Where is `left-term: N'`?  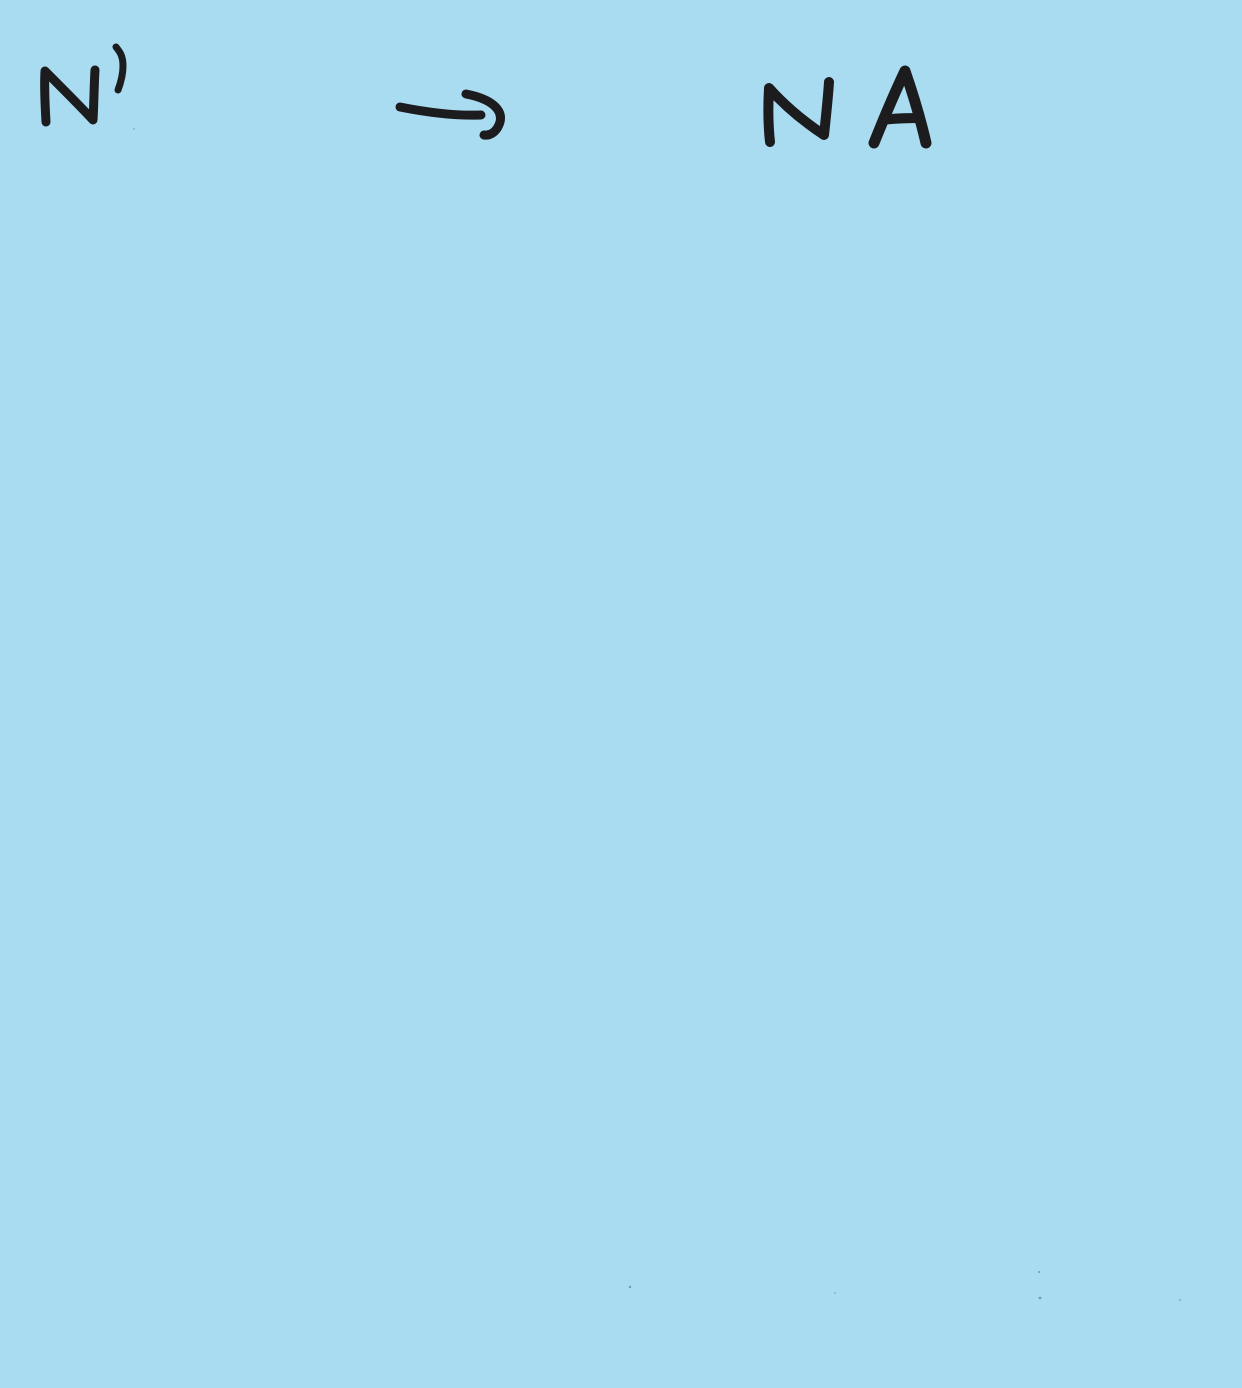
left-term: N' is located at coordinates (83, 85).